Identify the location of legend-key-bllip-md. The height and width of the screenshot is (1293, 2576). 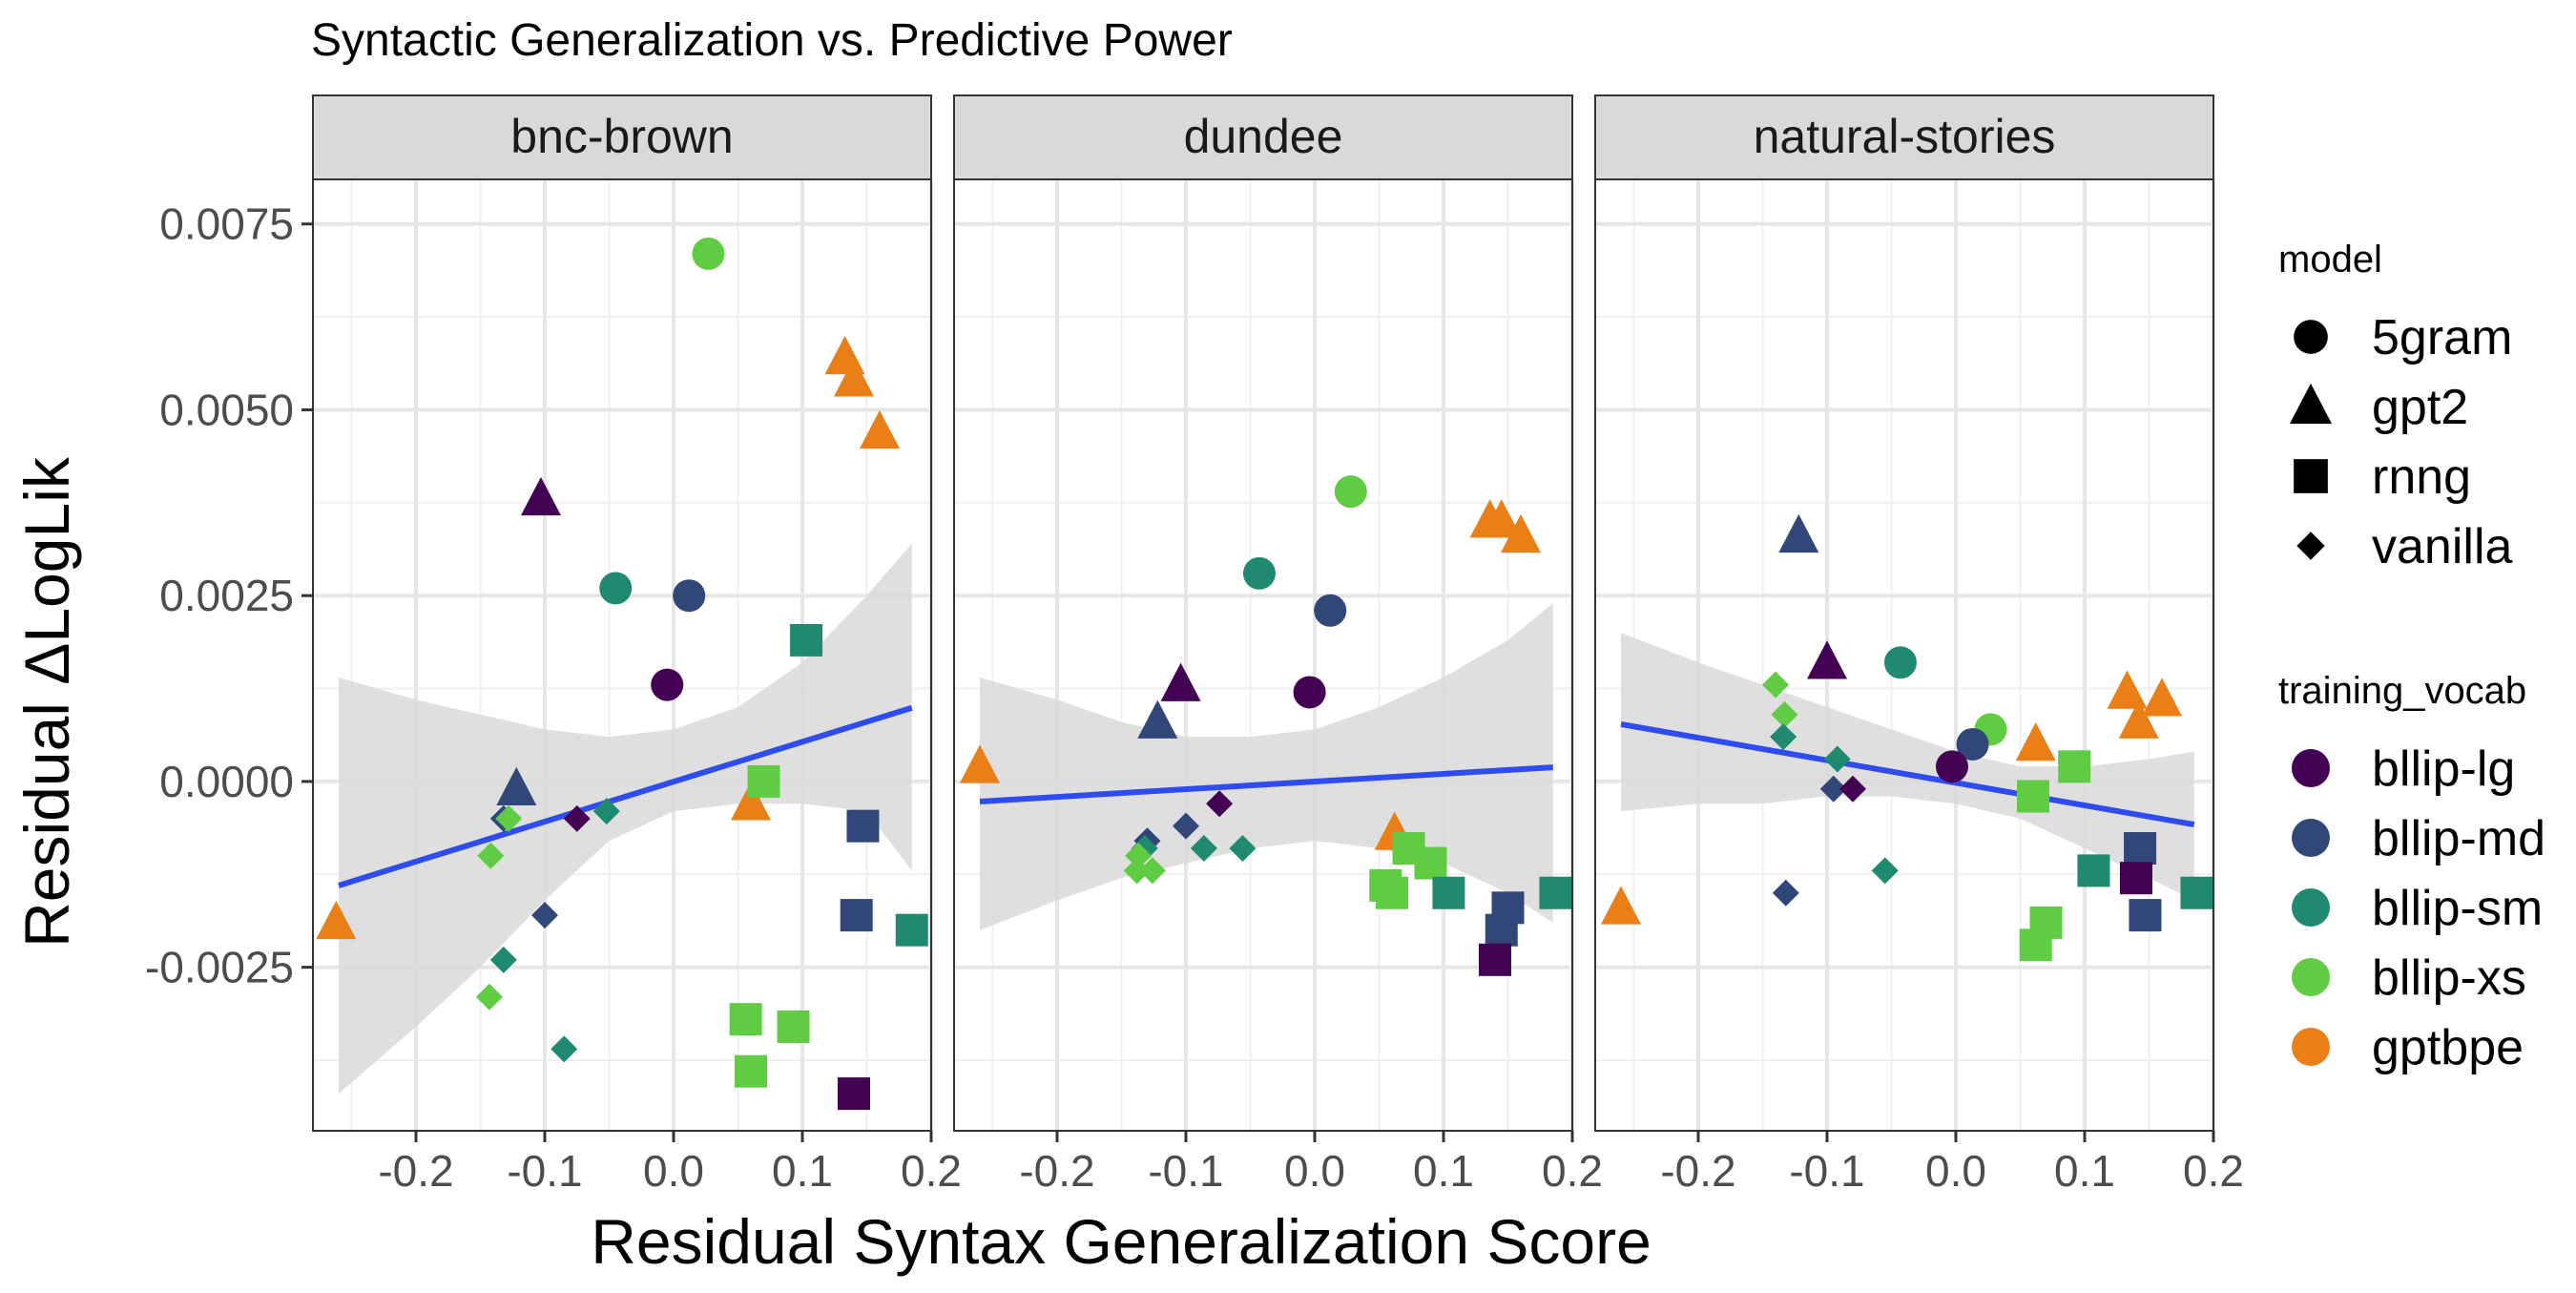
(2311, 838).